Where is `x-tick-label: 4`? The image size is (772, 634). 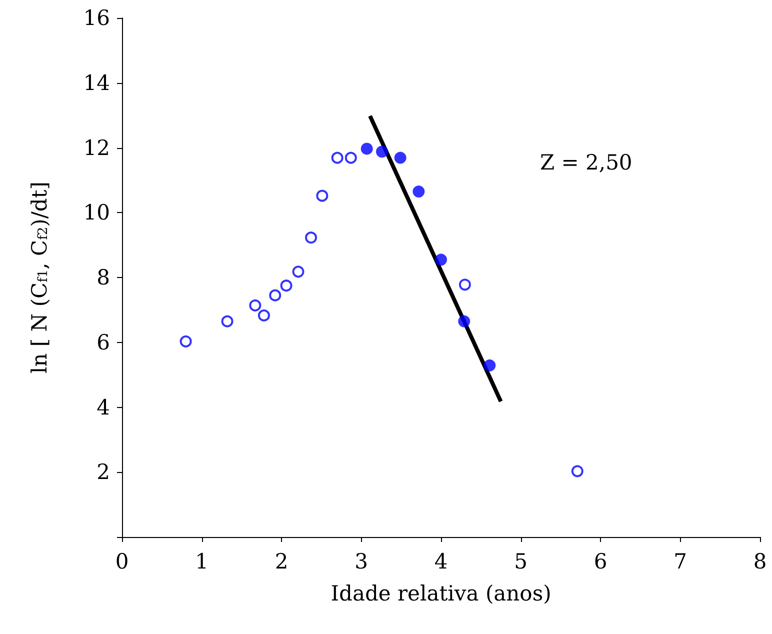
x-tick-label: 4 is located at coordinates (441, 562).